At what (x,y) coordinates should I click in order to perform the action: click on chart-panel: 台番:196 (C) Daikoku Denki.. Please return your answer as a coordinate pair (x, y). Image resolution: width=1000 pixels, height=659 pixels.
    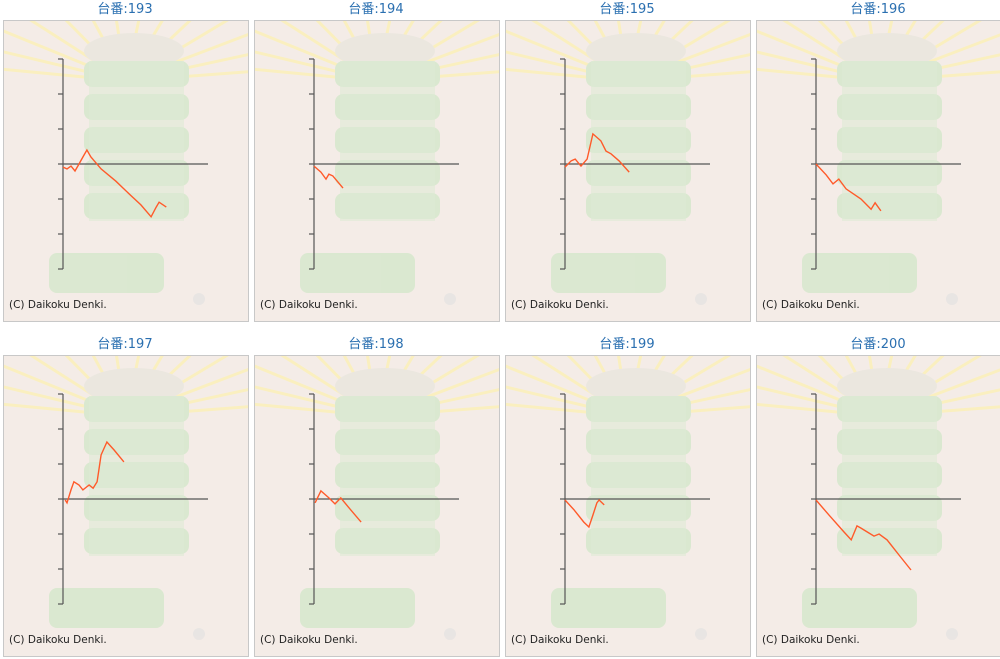
    Looking at the image, I should click on (878, 161).